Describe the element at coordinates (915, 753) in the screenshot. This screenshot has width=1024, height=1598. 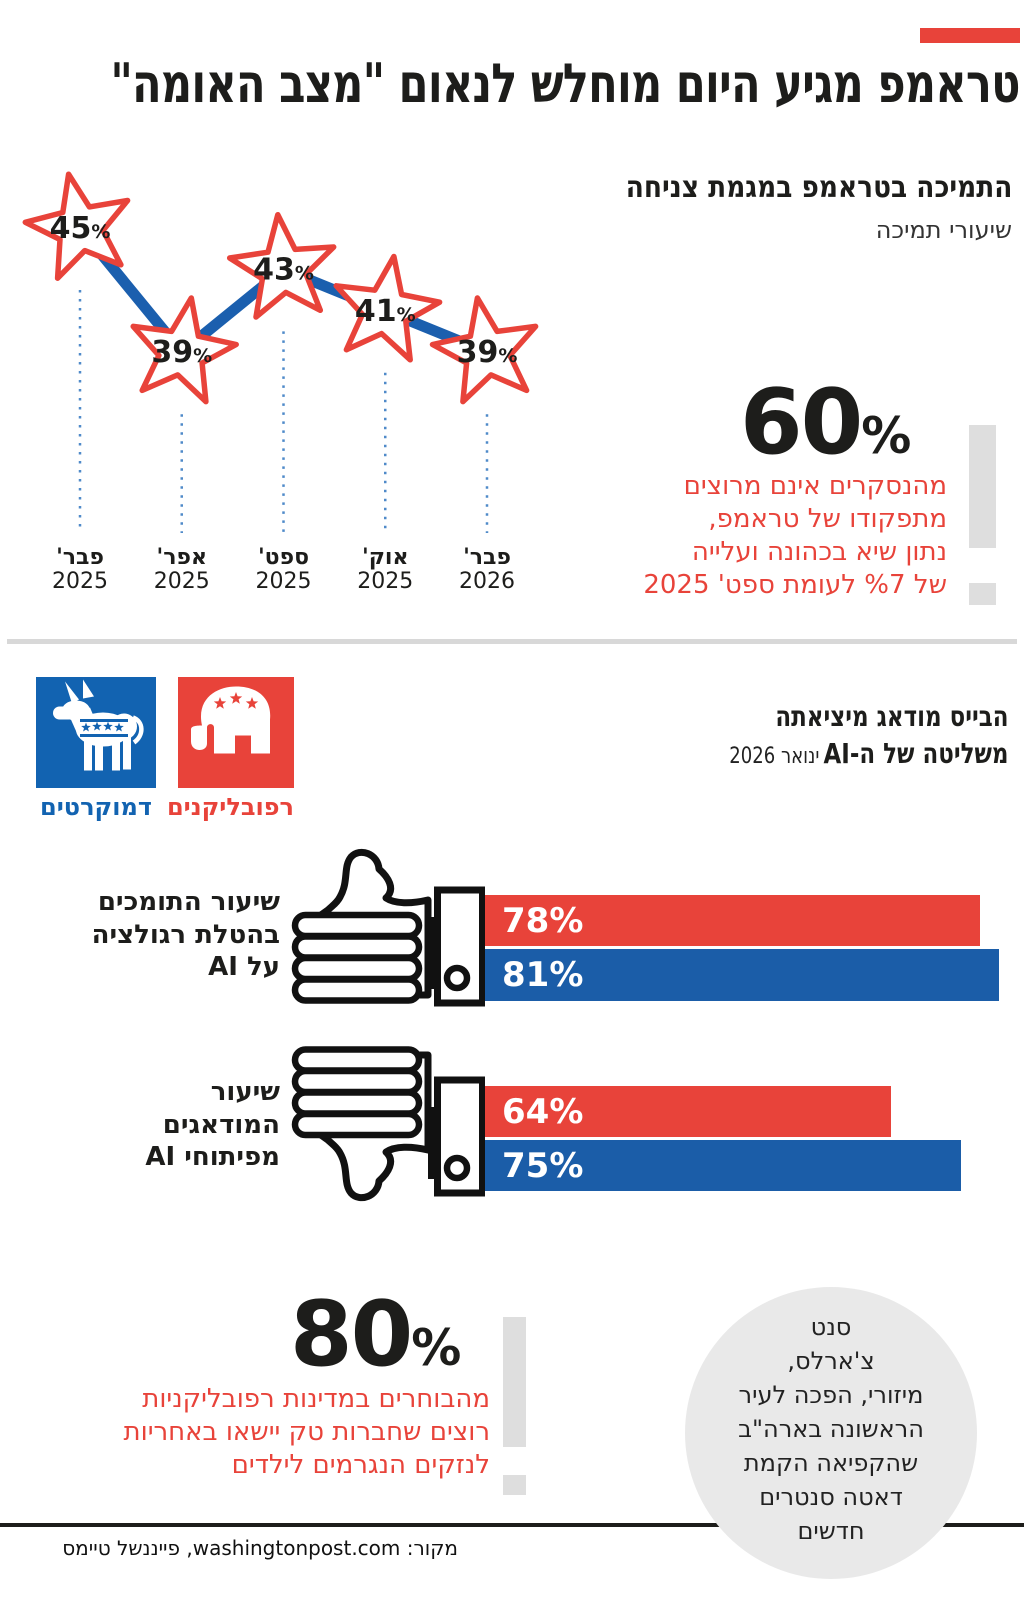
I see `ai-title-line2: משליטה של ה-AI` at that location.